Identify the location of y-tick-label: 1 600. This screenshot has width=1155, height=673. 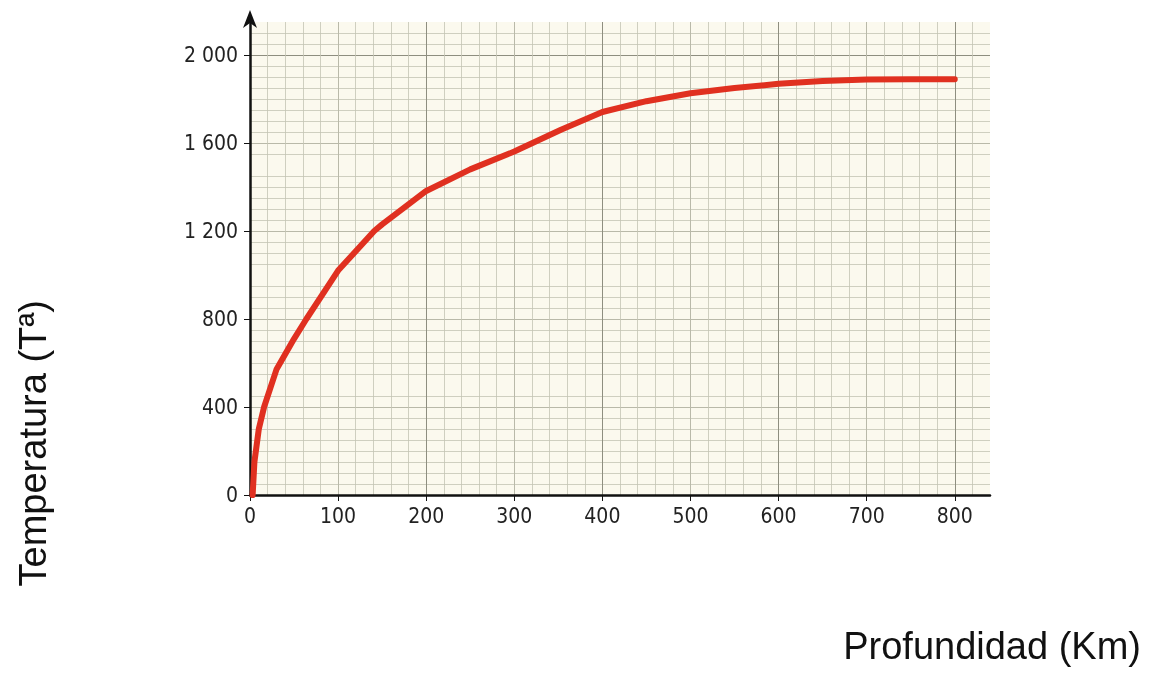
(210, 143).